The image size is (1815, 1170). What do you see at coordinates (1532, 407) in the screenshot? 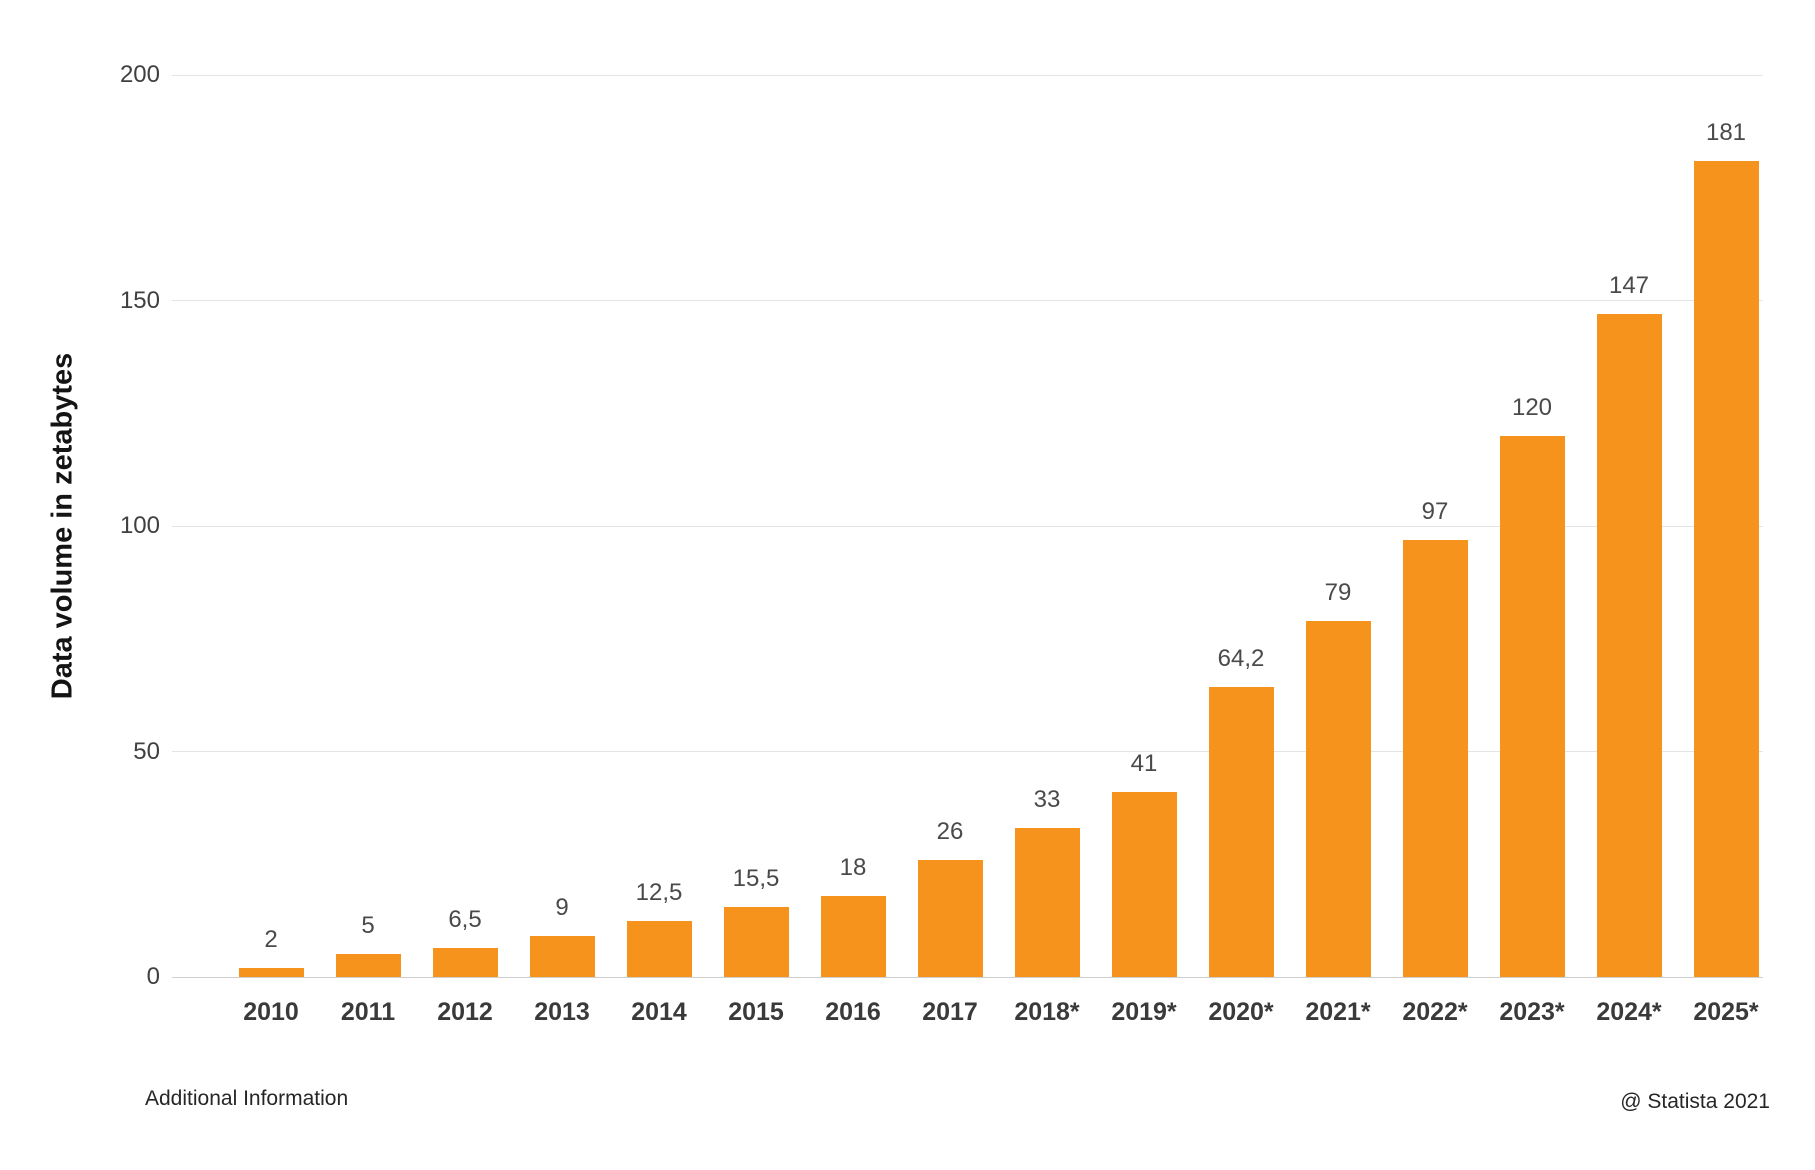
I see `value-label-2023*: 120` at bounding box center [1532, 407].